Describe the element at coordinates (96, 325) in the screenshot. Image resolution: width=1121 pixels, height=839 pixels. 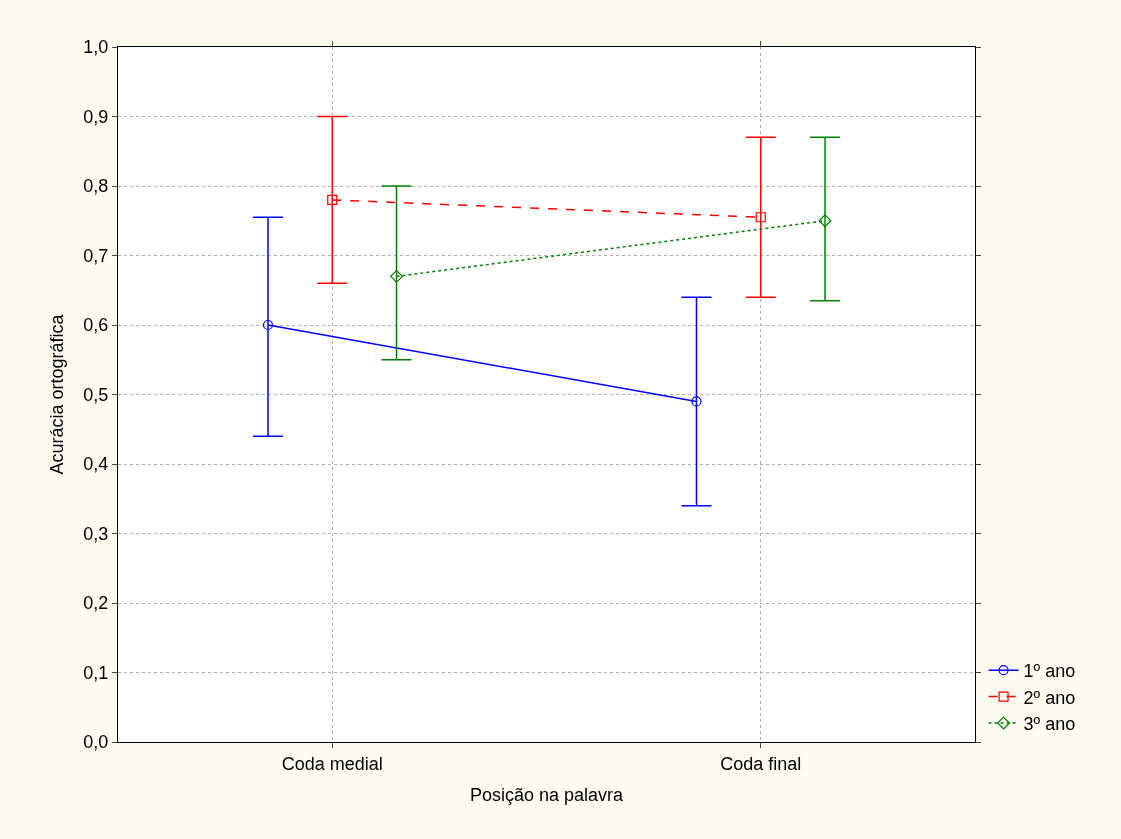
I see `y-tick-label: 0,6` at that location.